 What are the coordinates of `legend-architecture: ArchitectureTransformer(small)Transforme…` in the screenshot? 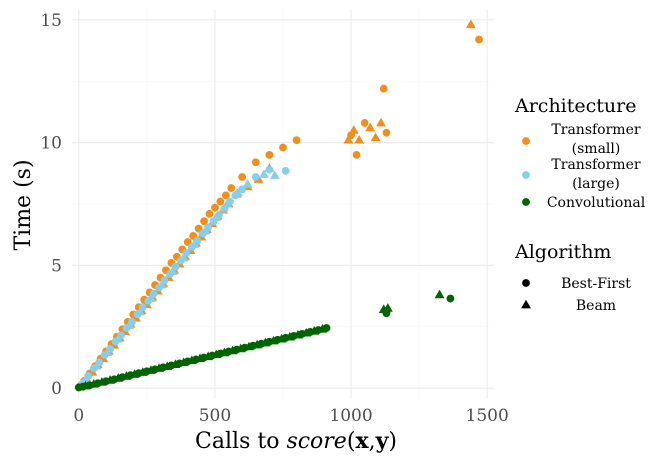 It's located at (580, 153).